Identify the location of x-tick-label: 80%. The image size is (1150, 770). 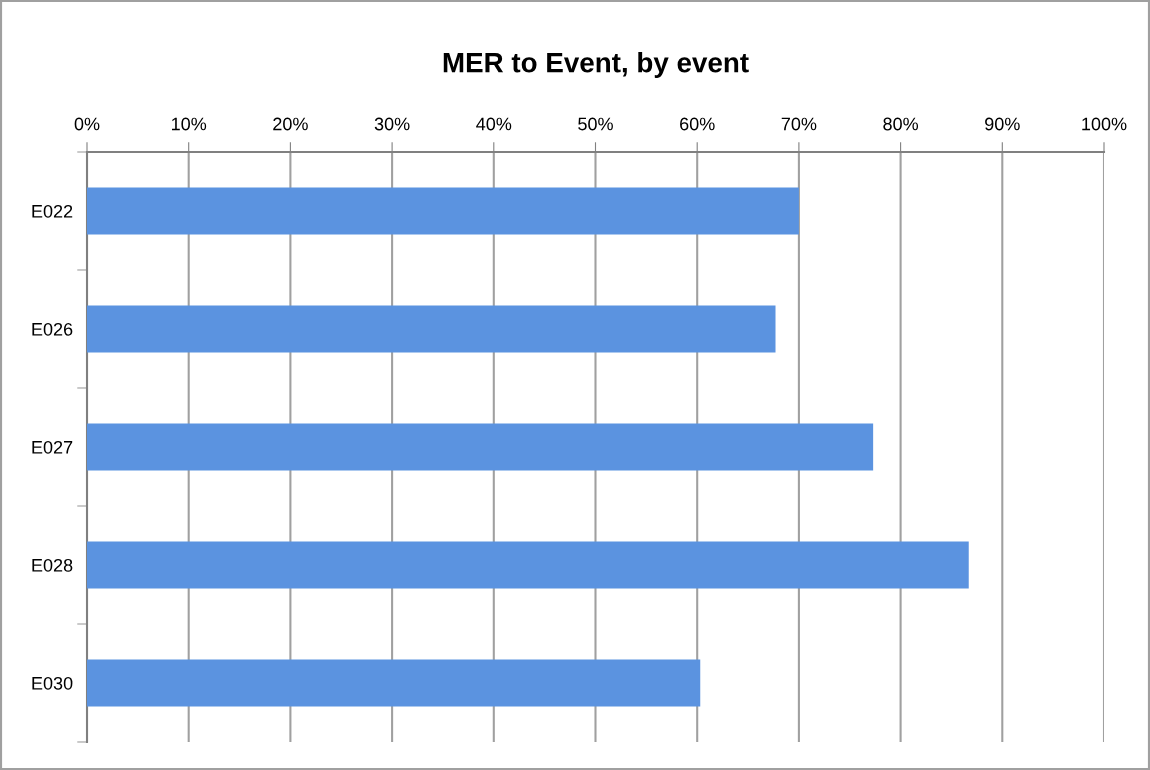
(901, 124).